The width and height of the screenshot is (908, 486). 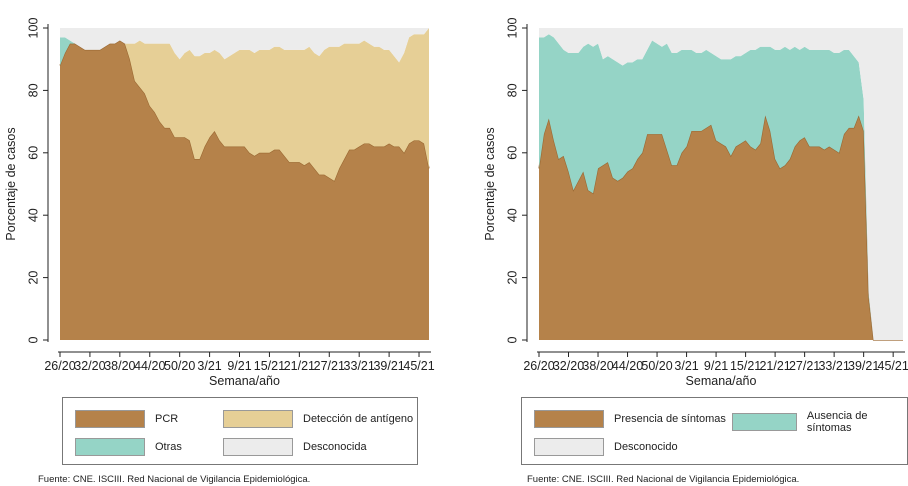 I want to click on legend-item-presencia: Presencia de síntomas, so click(x=630, y=419).